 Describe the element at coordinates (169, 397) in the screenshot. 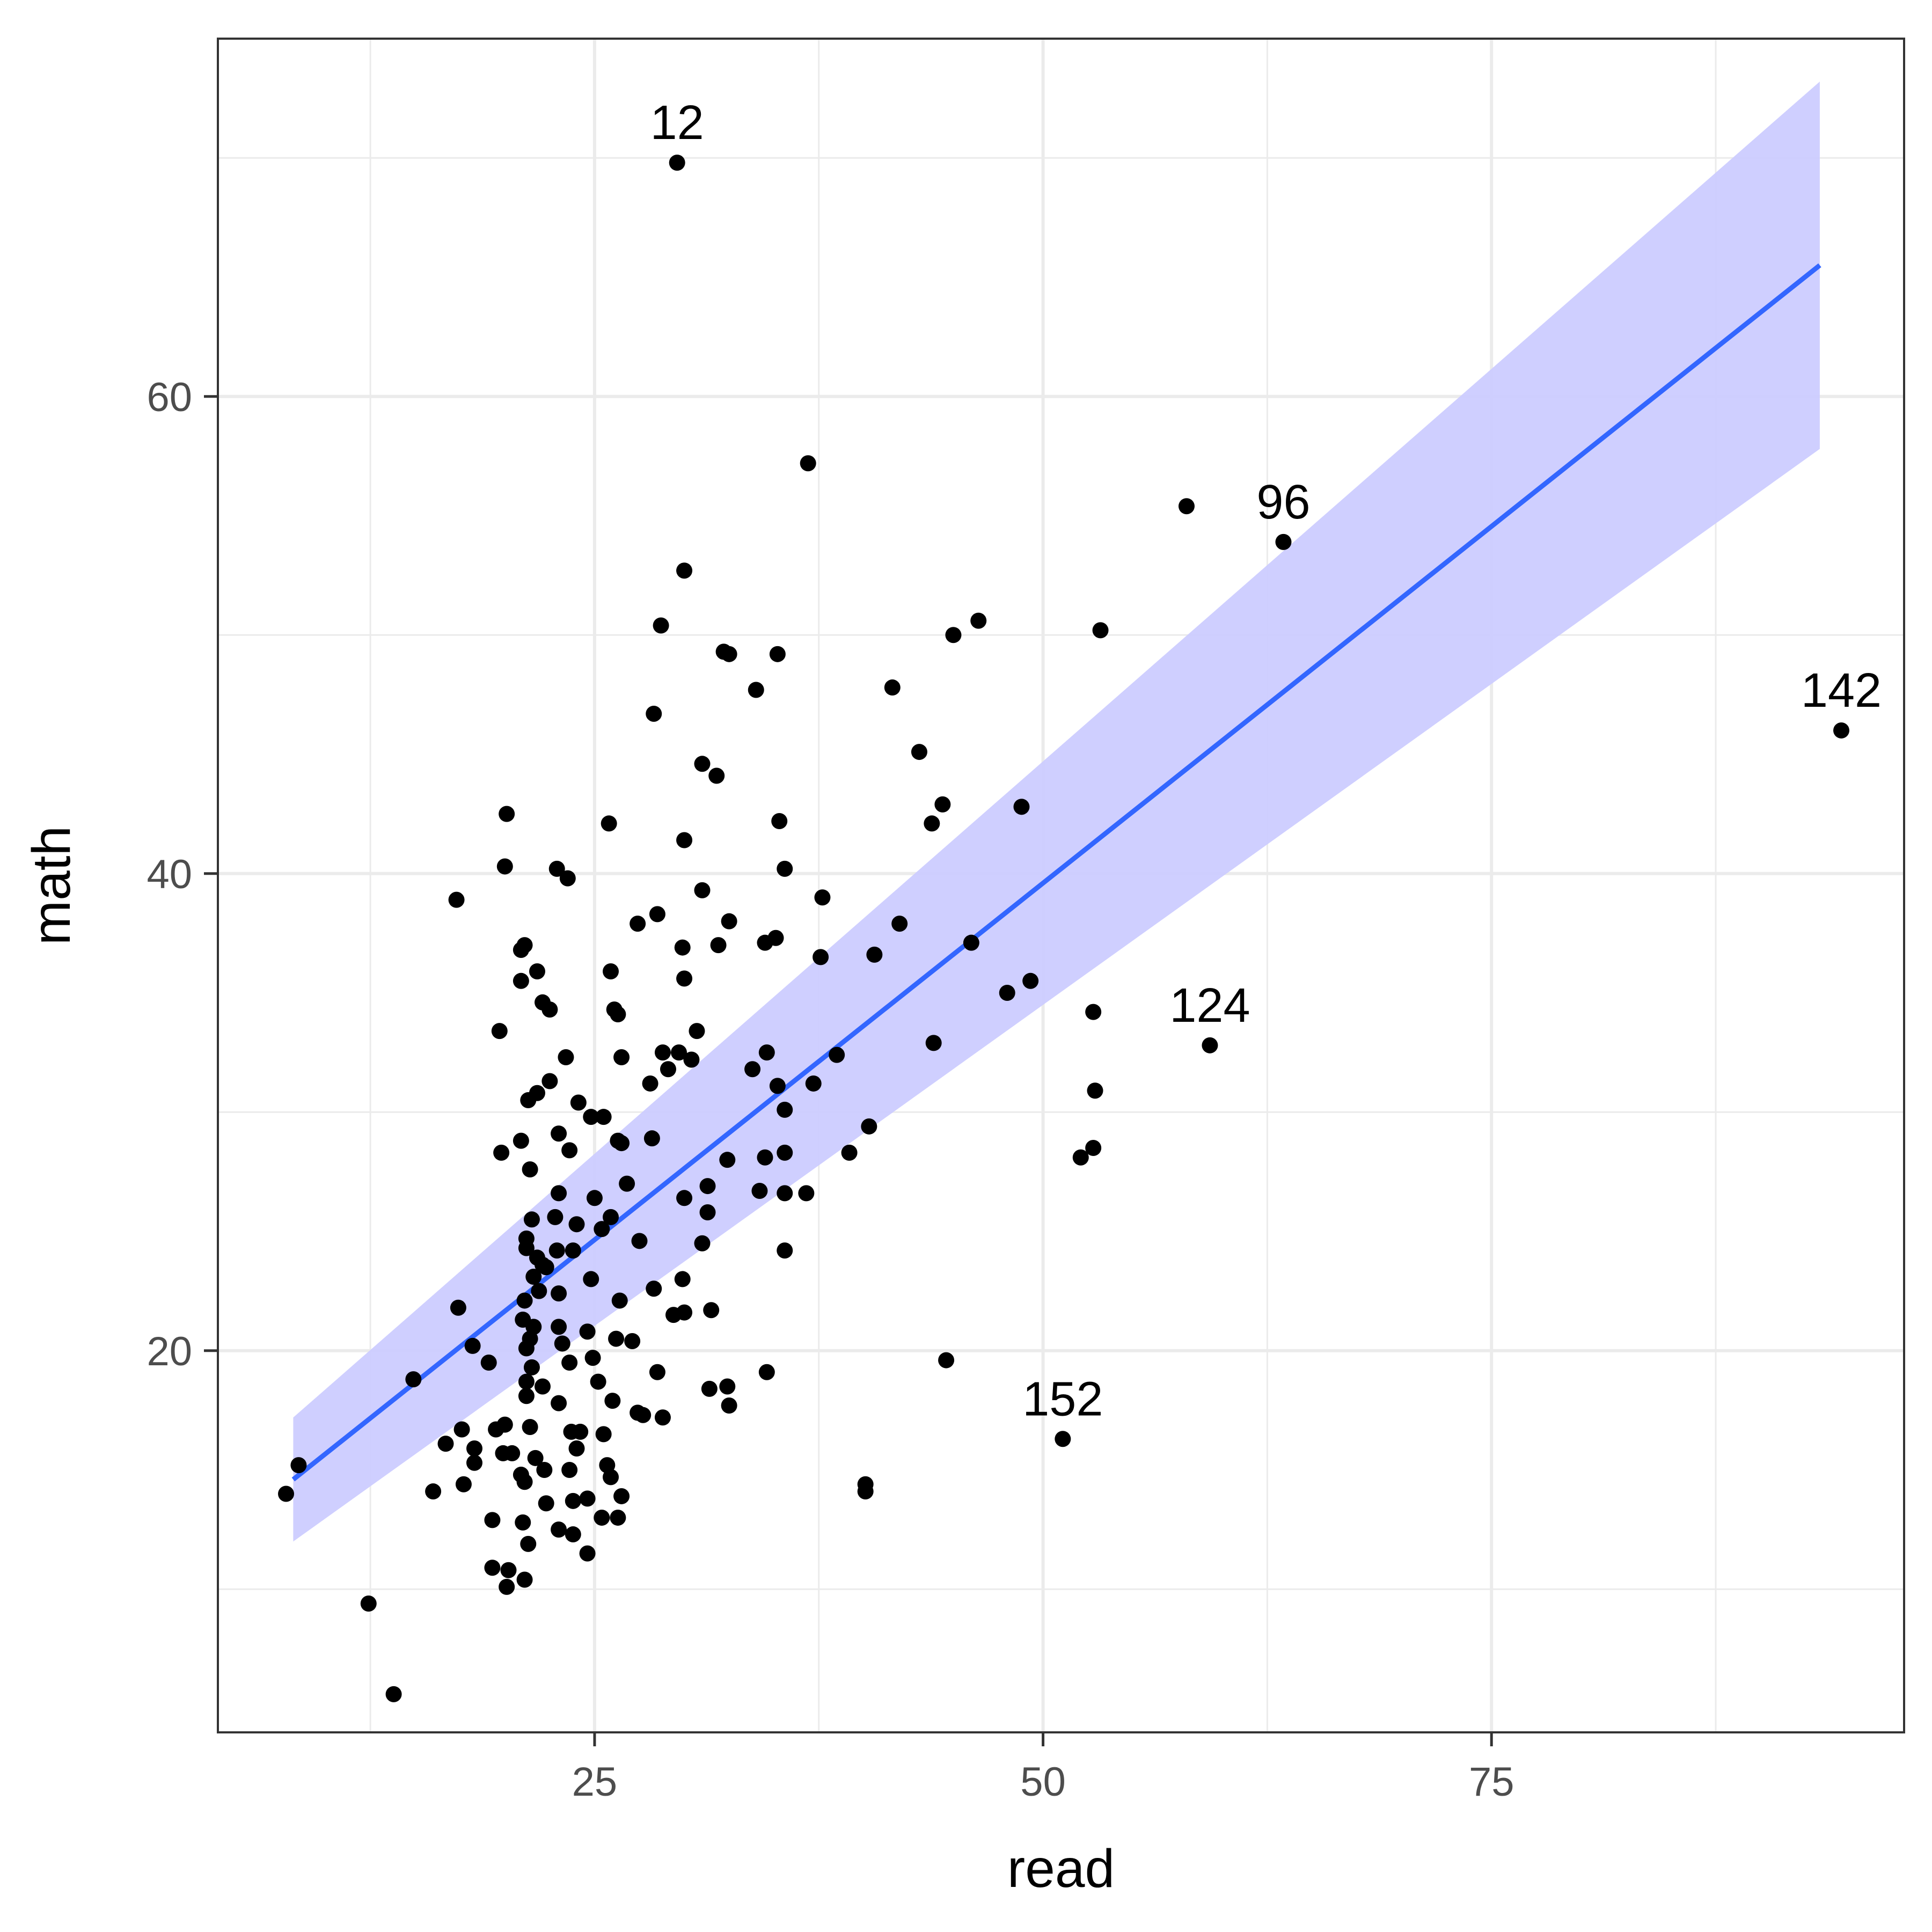

I see `y-tick-label: 60` at that location.